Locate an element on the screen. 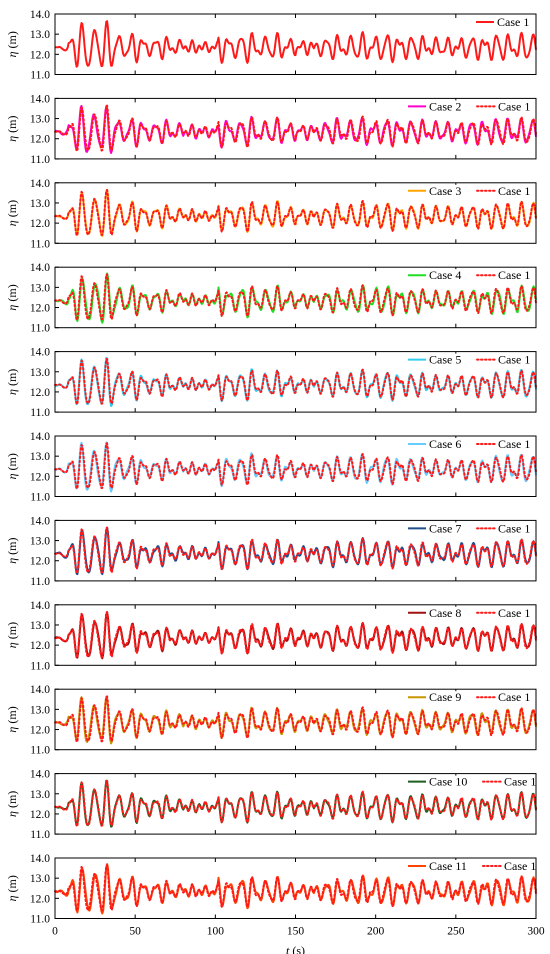  x-tick-label: 100 is located at coordinates (216, 932).